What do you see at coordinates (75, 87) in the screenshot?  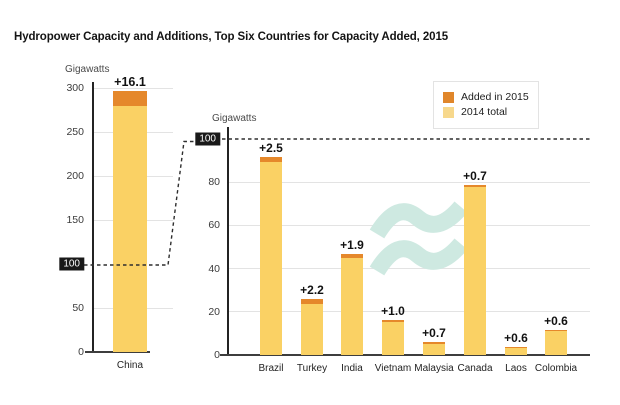 I see `y-tick-label: 300` at bounding box center [75, 87].